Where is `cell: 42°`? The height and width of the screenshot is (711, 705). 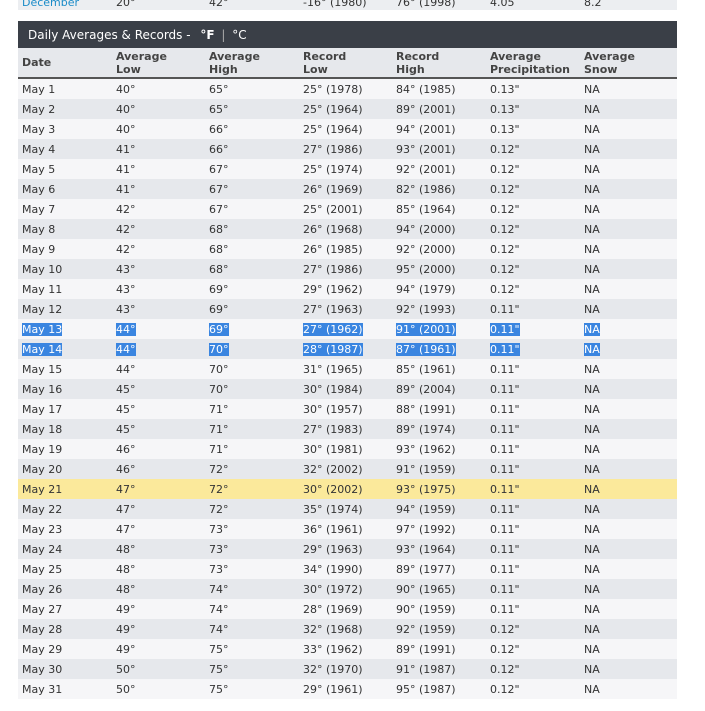 cell: 42° is located at coordinates (219, 4).